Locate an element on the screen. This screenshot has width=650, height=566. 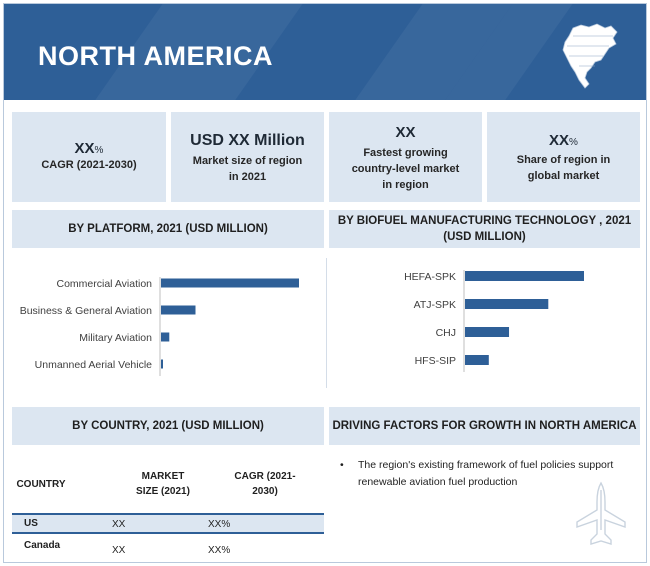
technology-chart: HEFA-SPK ATJ-SPK CHJ HFS-SIP is located at coordinates (481, 317).